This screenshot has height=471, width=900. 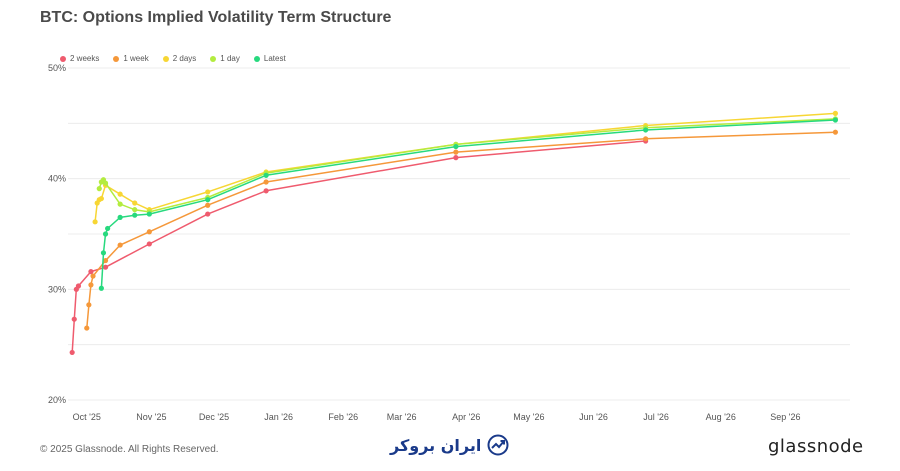 I want to click on legend-item-2-weeks: 2 weeks, so click(x=79, y=58).